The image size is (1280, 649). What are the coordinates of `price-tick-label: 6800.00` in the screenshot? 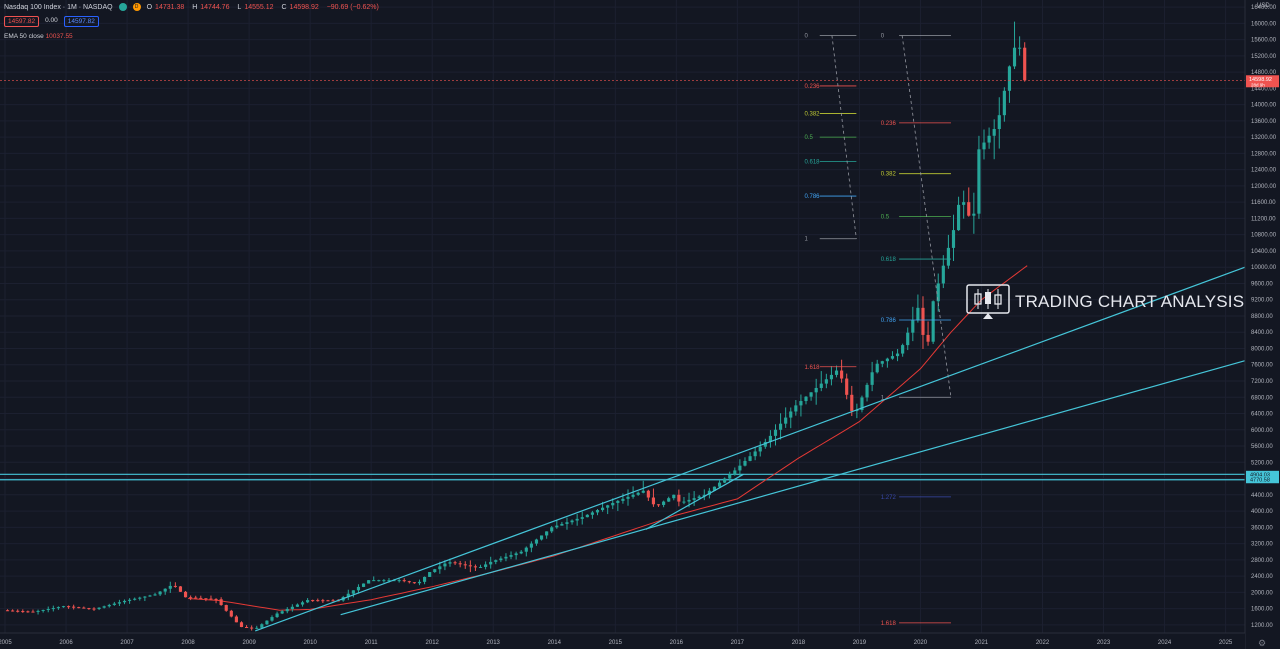 It's located at (1262, 398).